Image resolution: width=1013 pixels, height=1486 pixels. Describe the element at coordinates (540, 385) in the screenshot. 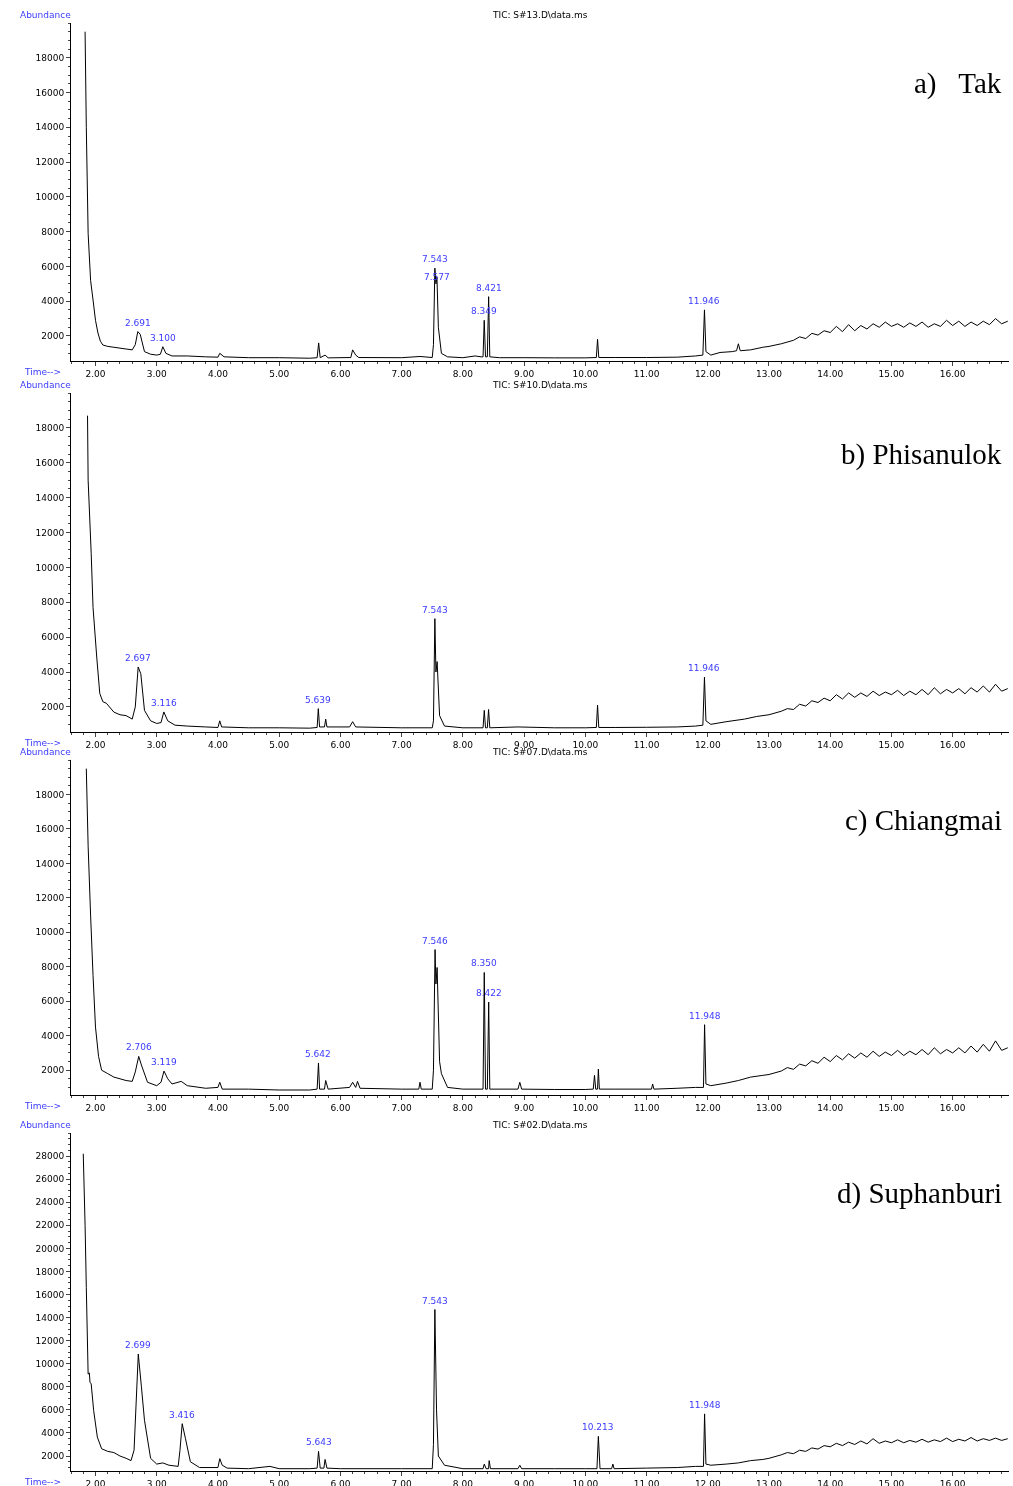

I see `chart-title: TIC: S#10.D\data.ms` at that location.